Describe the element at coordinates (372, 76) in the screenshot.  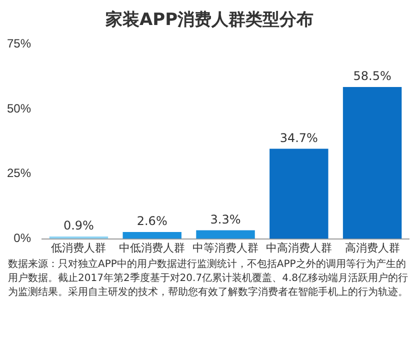
I see `data-label: 58.5%` at that location.